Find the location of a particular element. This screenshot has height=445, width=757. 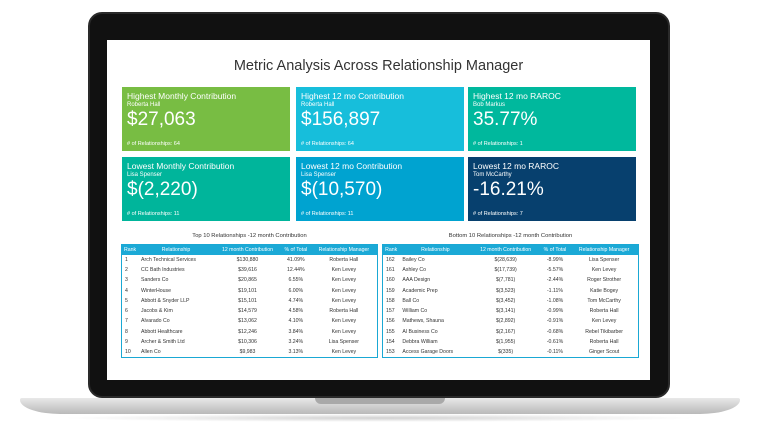

card-footer: # of Relationships: 1 is located at coordinates (498, 144).